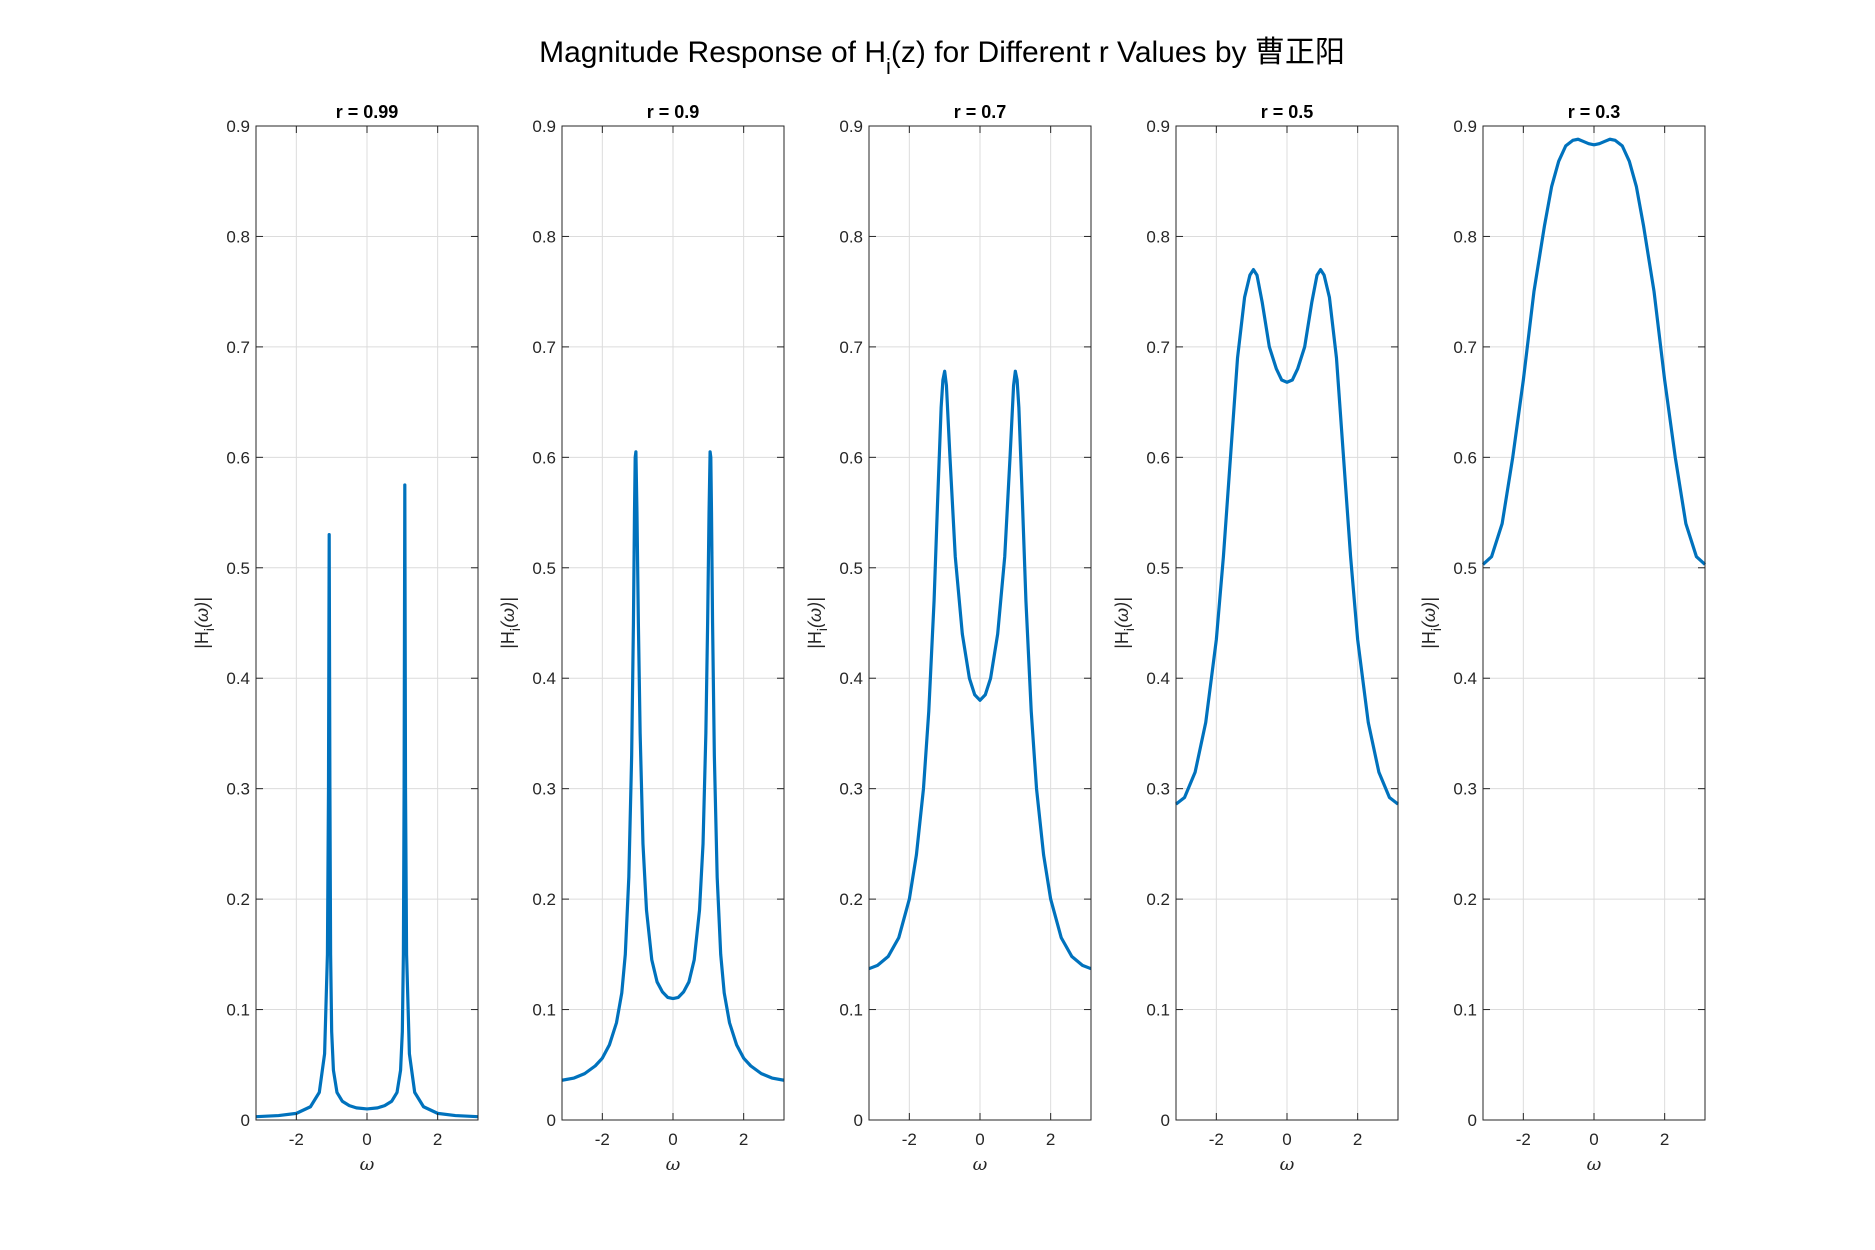 The image size is (1875, 1250). What do you see at coordinates (712, 52) in the screenshot?
I see `figure-title-main: Magnitude Response of H` at bounding box center [712, 52].